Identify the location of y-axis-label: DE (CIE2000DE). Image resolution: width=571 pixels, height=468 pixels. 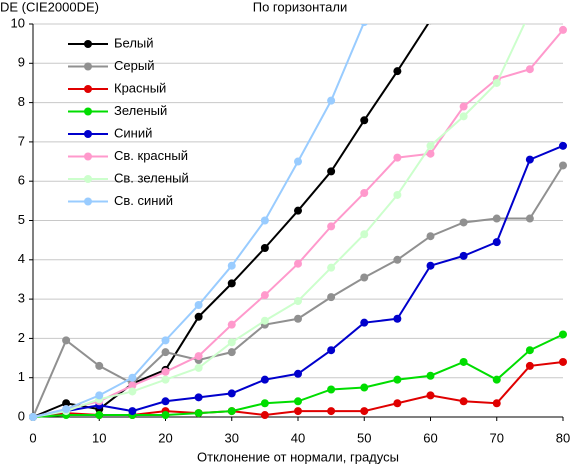
(49, 7).